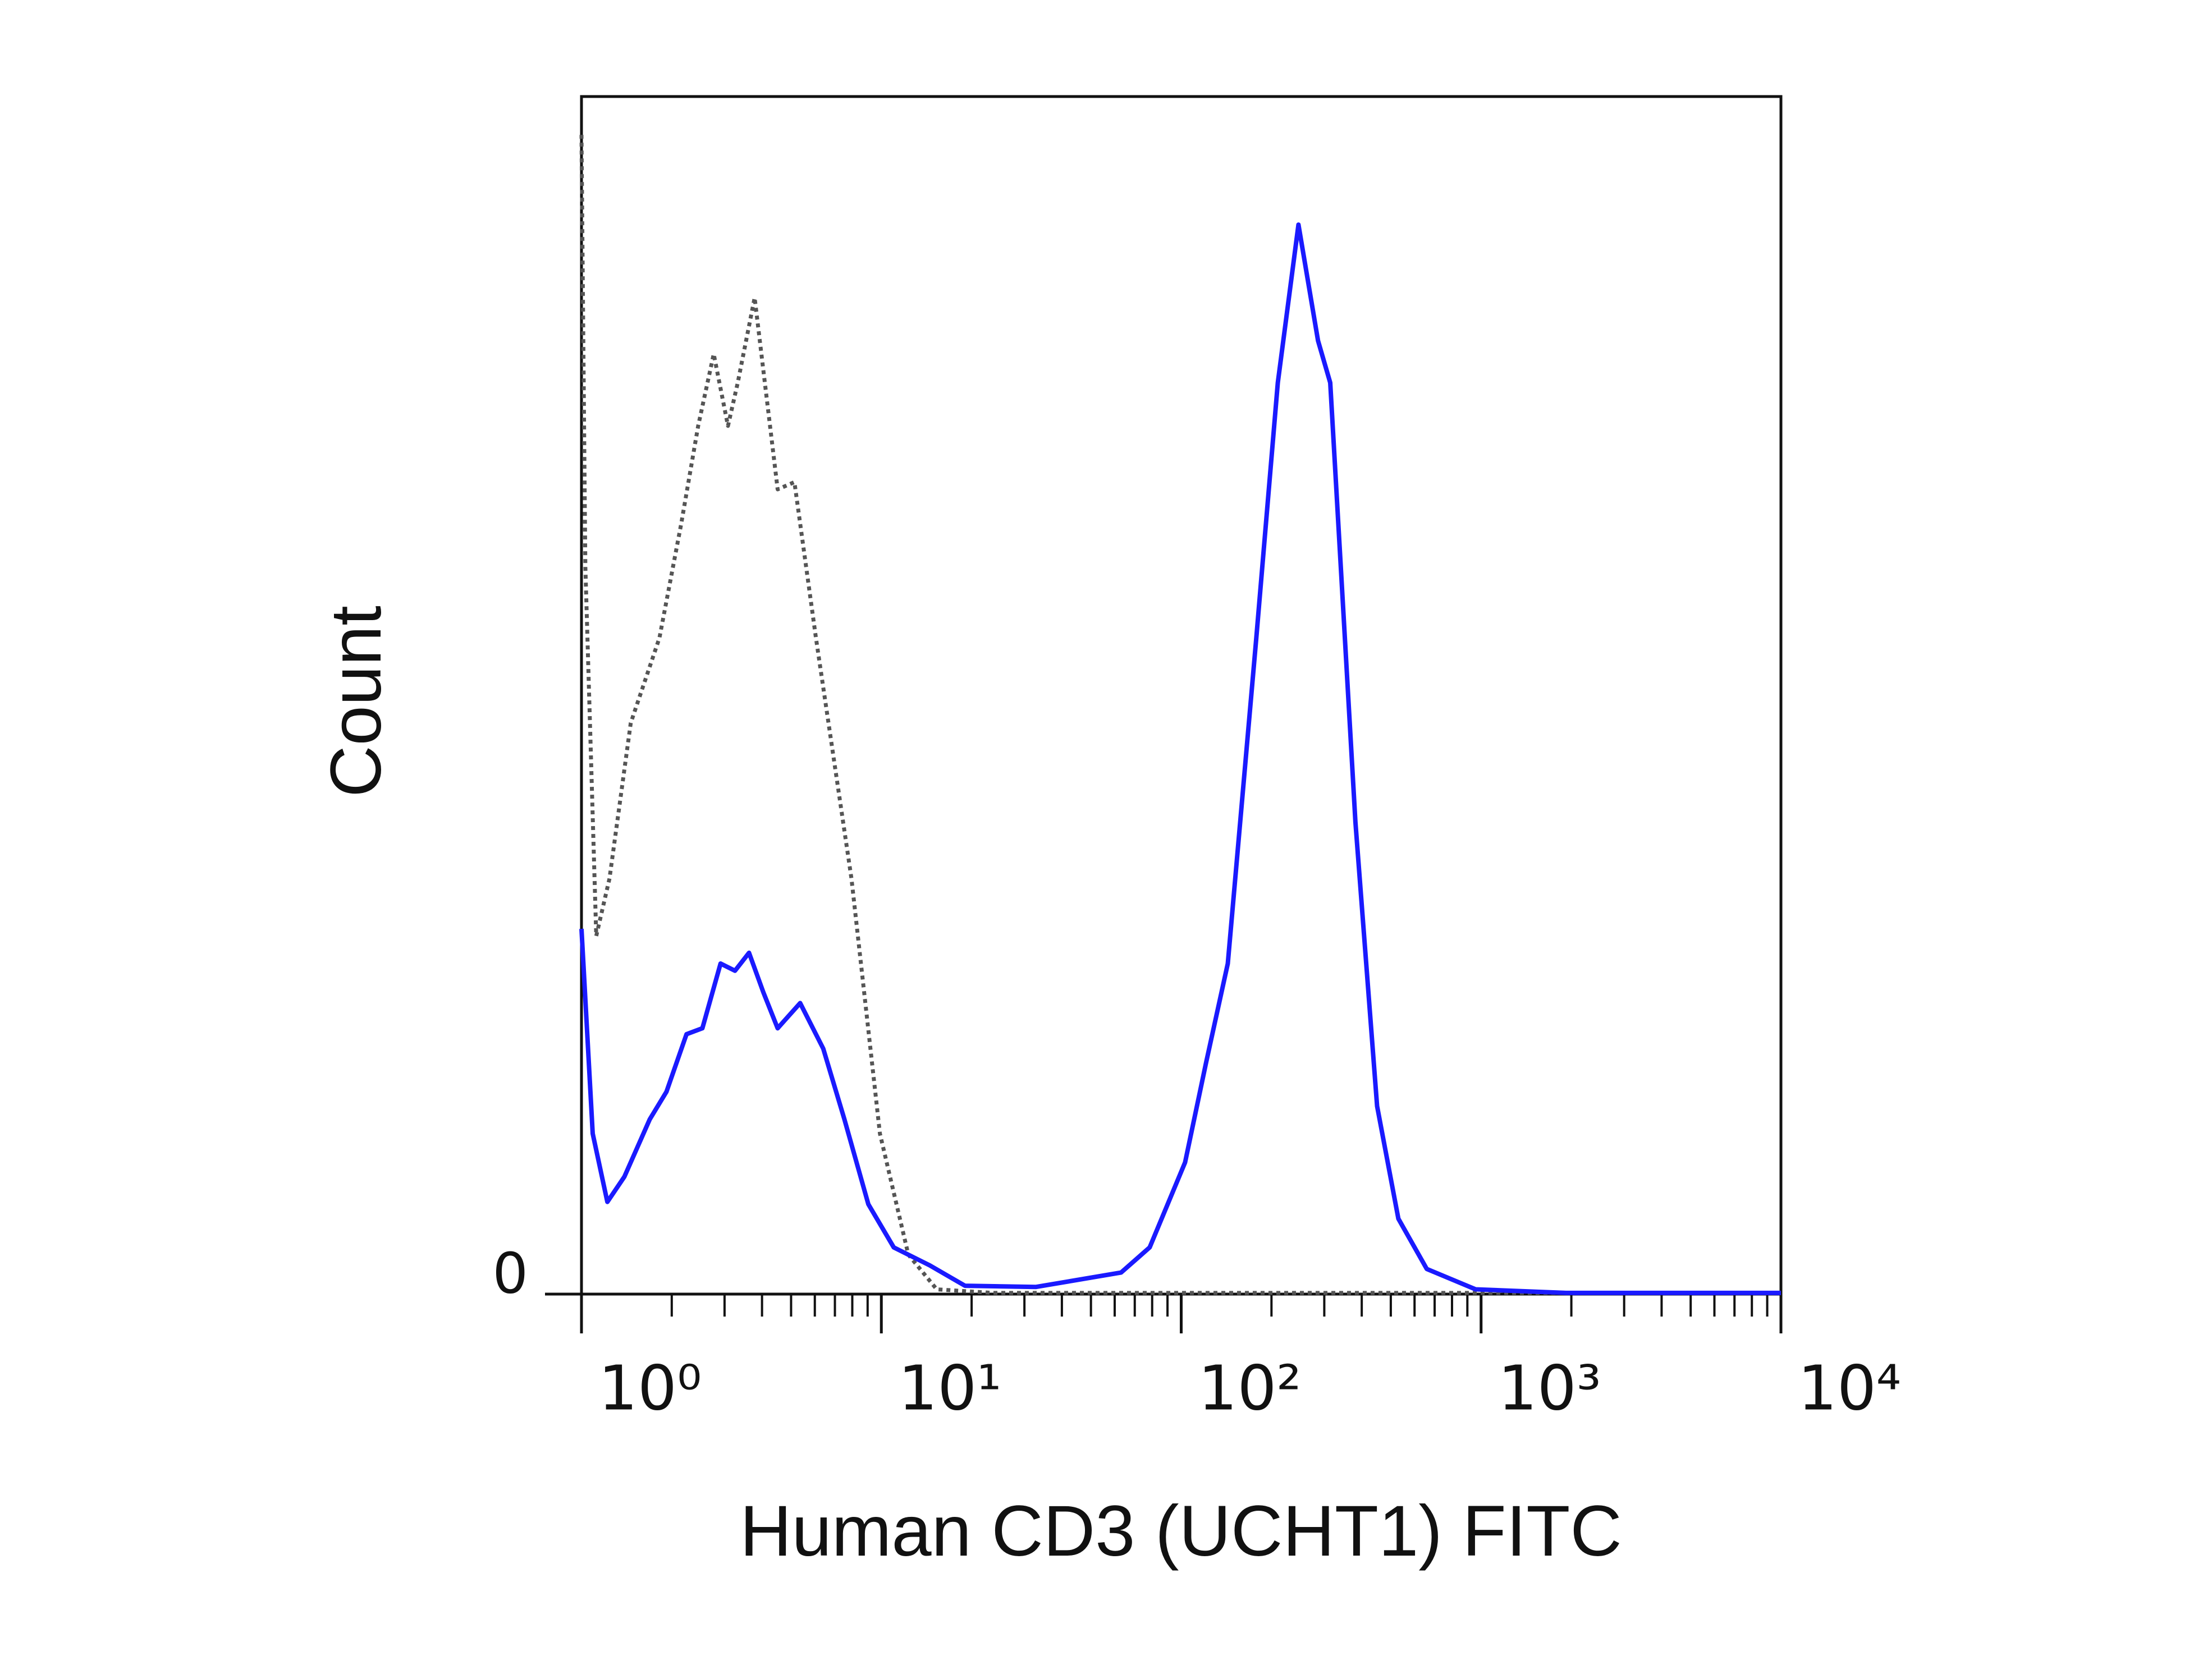 The image size is (2212, 1660). Describe the element at coordinates (356, 702) in the screenshot. I see `y-axis-label: Count` at that location.